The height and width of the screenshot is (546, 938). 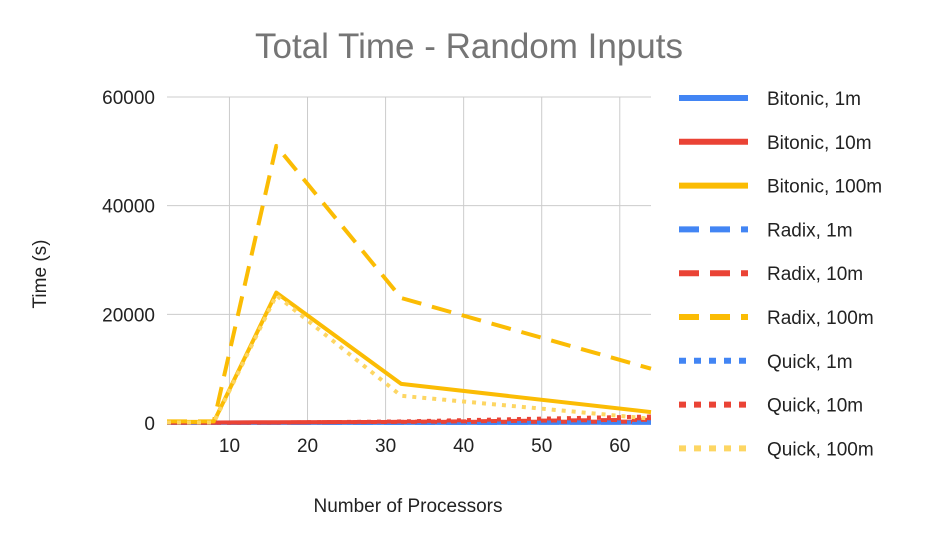 I want to click on legend-label: Radix, 1m, so click(x=810, y=230).